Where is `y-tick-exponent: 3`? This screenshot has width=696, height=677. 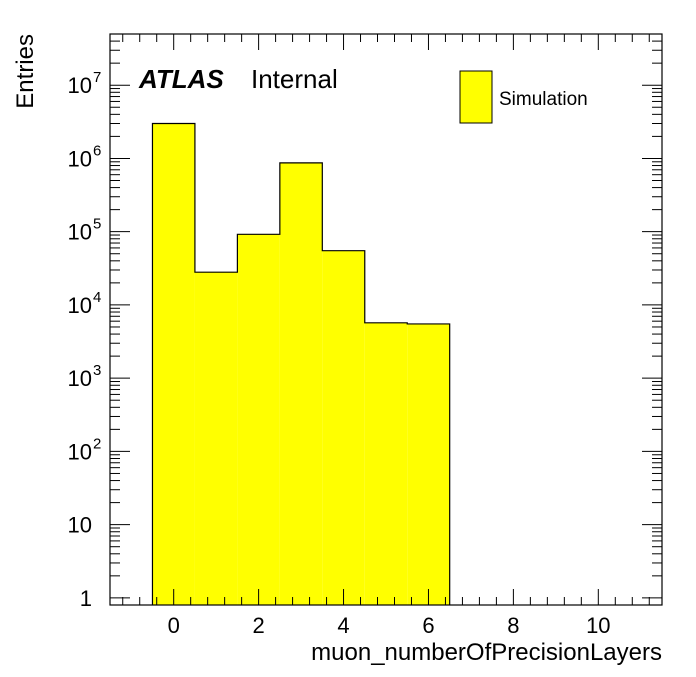 y-tick-exponent: 3 is located at coordinates (97, 370).